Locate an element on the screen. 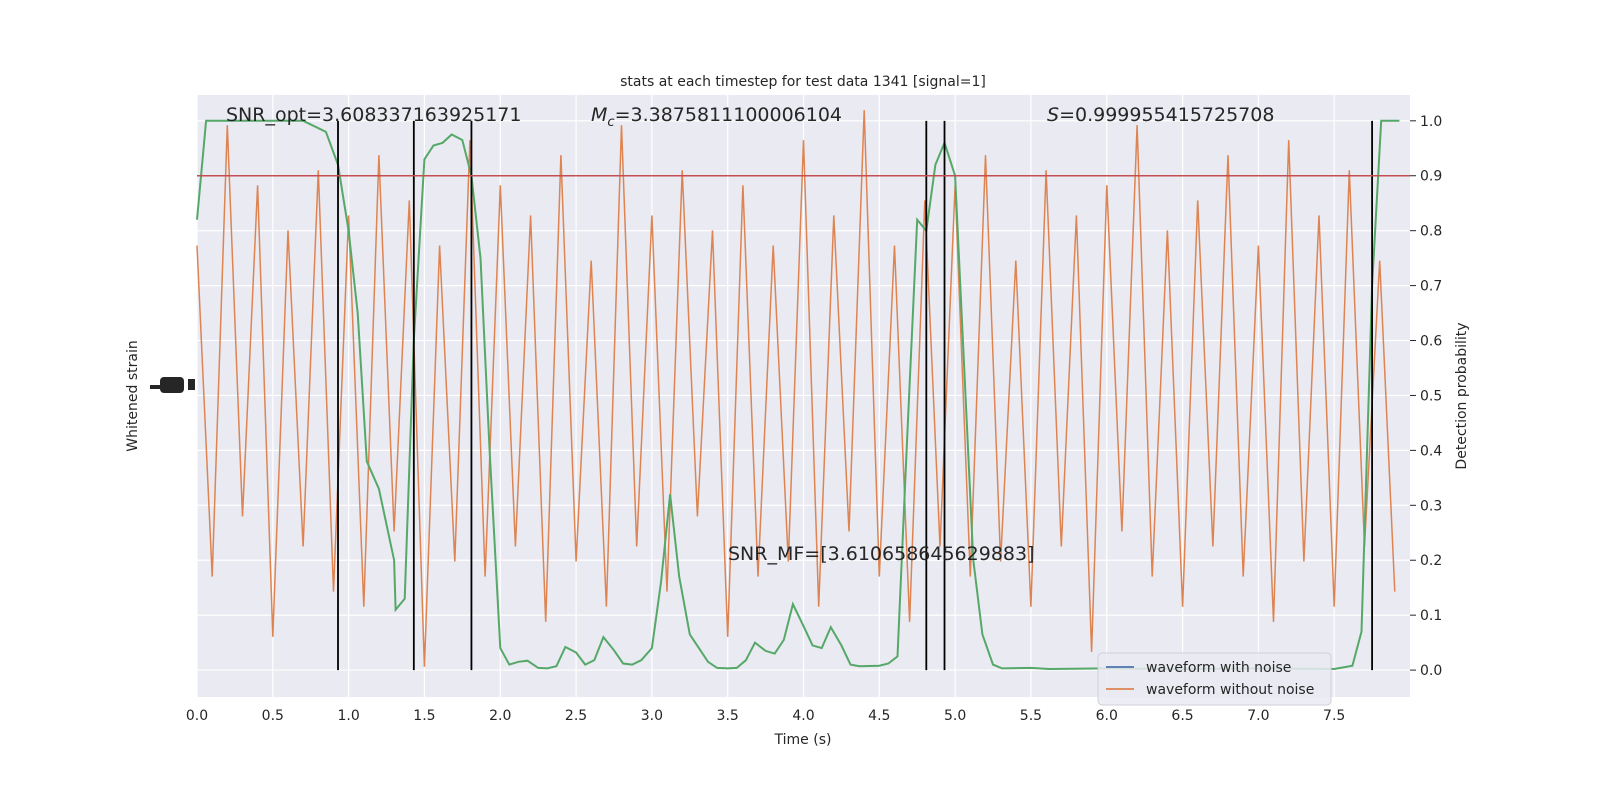 The image size is (1600, 804). y2-axis-label: Detection probability is located at coordinates (1462, 395).